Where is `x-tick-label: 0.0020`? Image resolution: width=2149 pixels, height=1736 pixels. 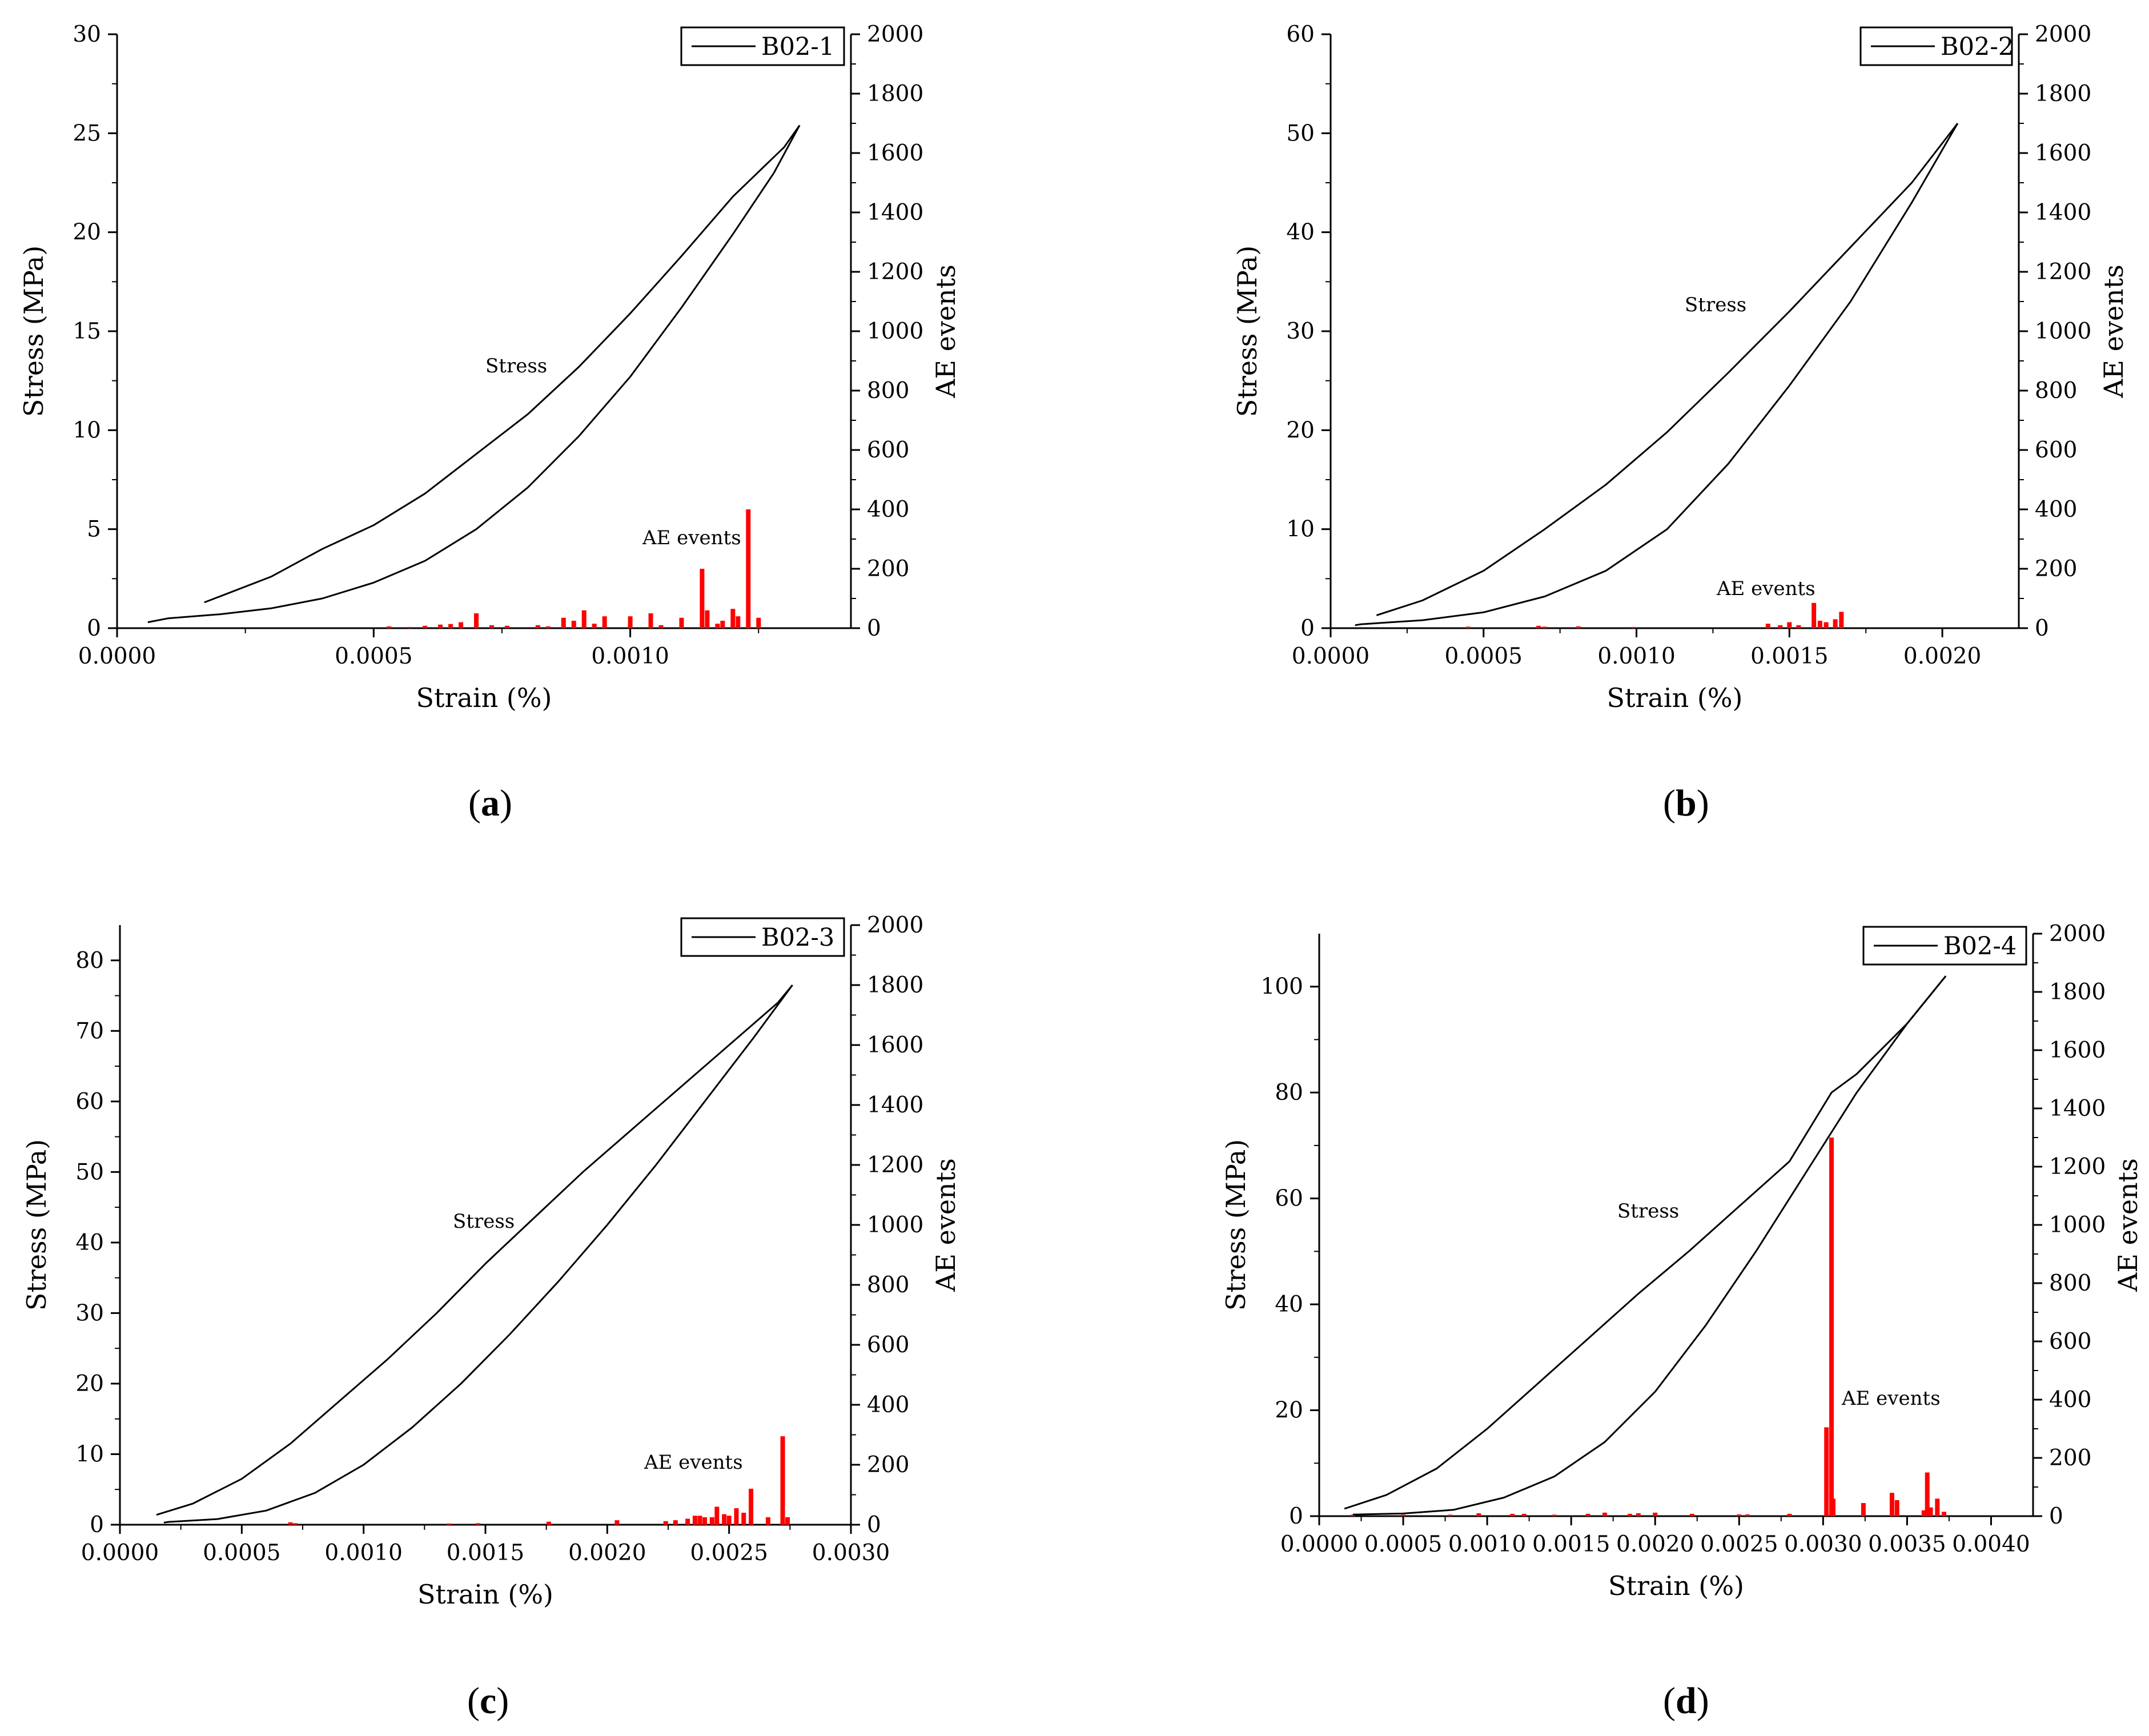
x-tick-label: 0.0020 is located at coordinates (607, 1553).